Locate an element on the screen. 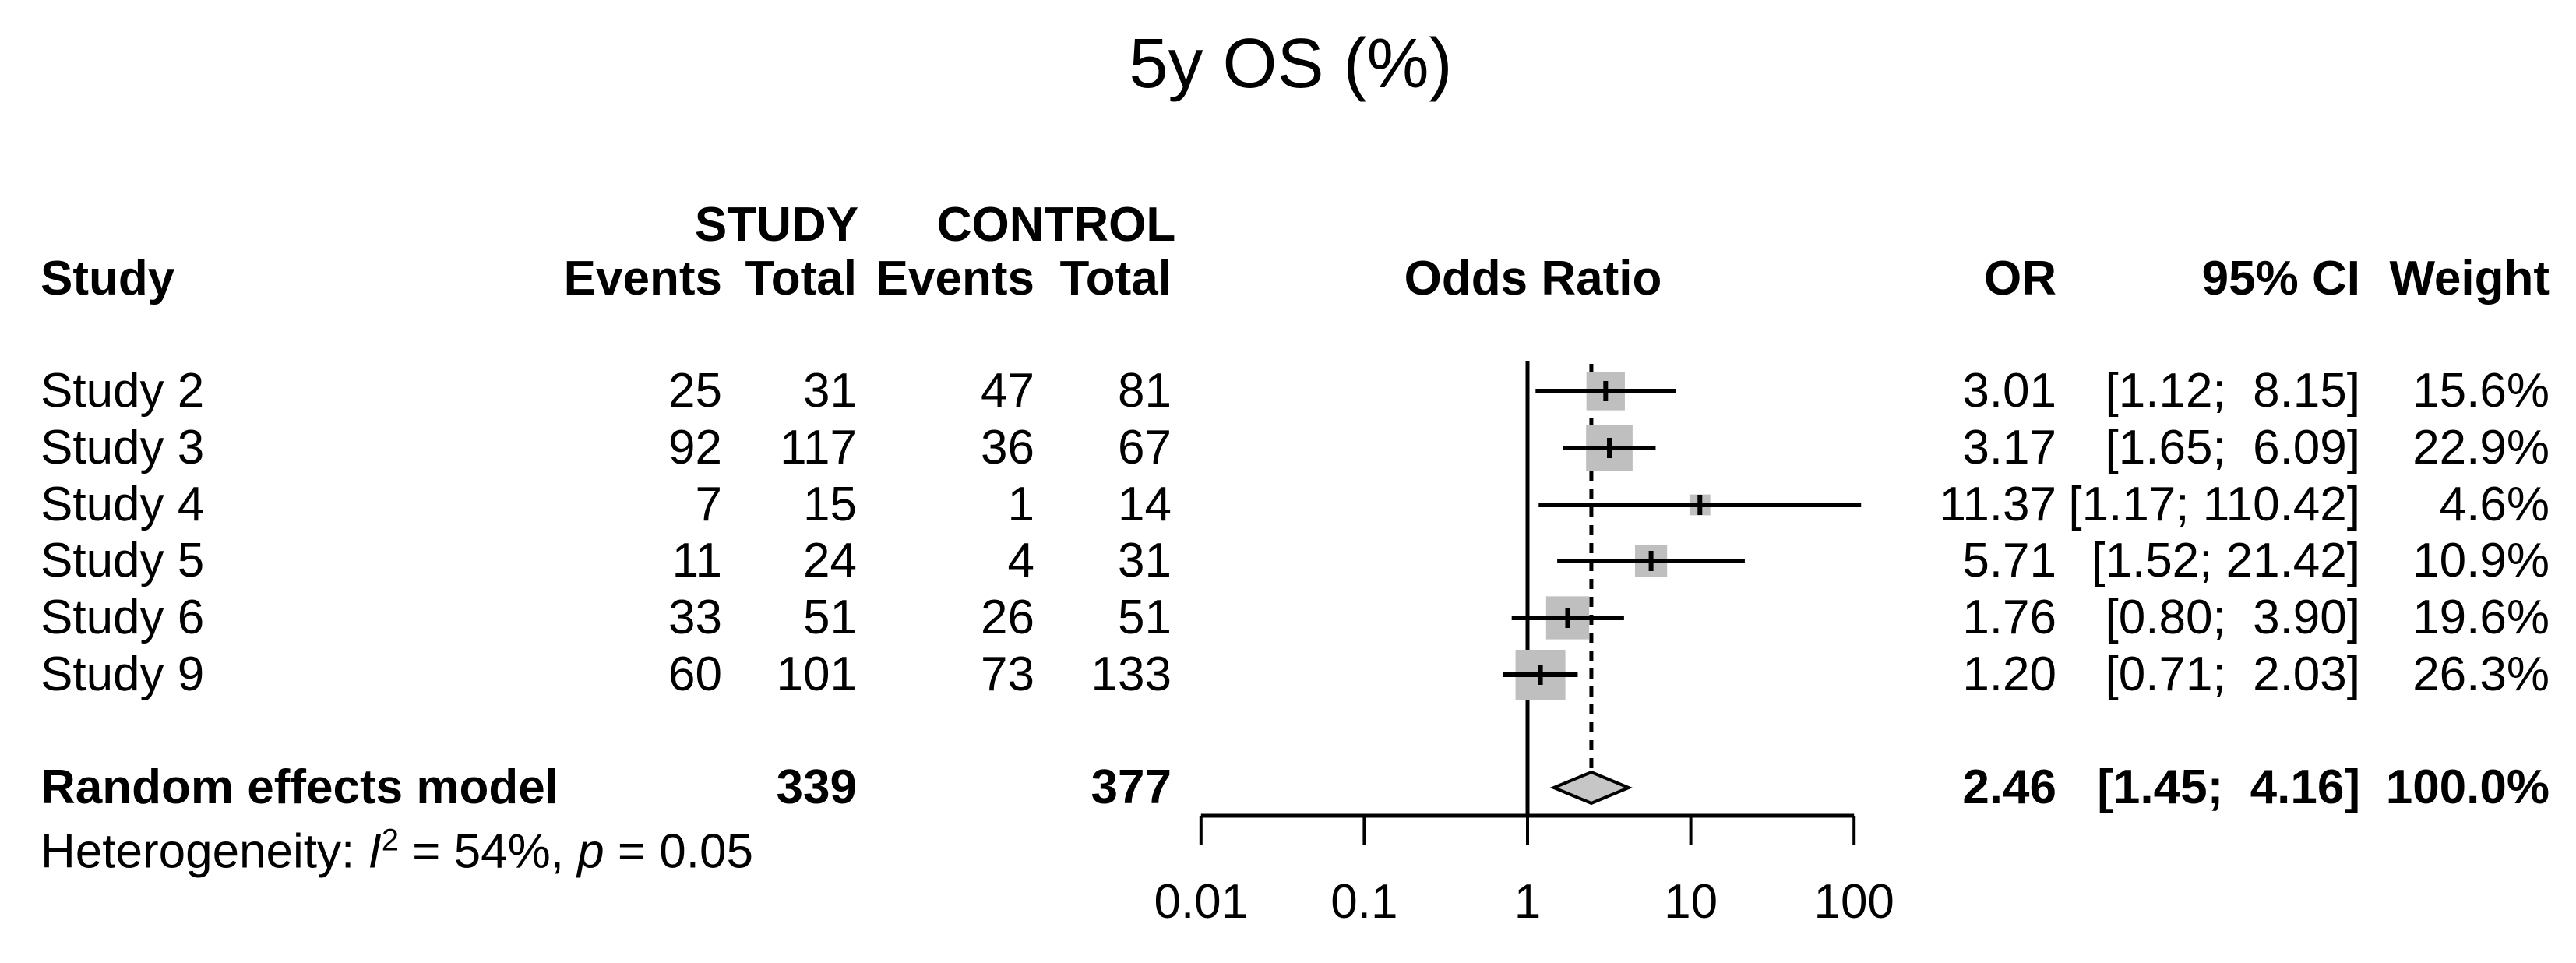 The height and width of the screenshot is (963, 2576). ci-cell: [1.12; 8.15] is located at coordinates (2232, 391).